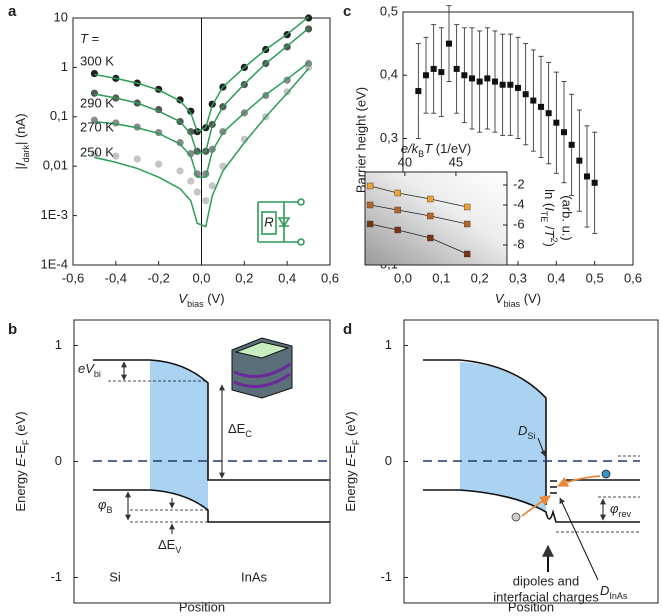 The height and width of the screenshot is (616, 663). I want to click on series-label: 300 K, so click(97, 60).